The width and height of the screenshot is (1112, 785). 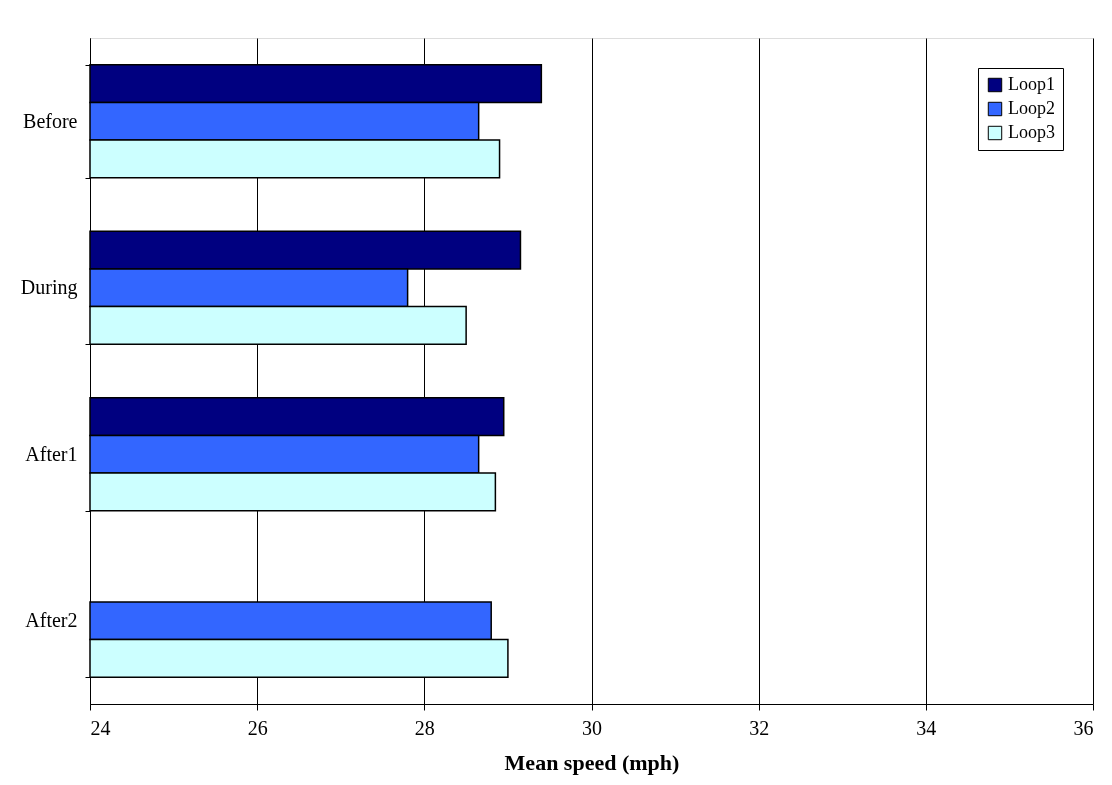 What do you see at coordinates (592, 762) in the screenshot?
I see `x-axis-title: Mean speed (mph)` at bounding box center [592, 762].